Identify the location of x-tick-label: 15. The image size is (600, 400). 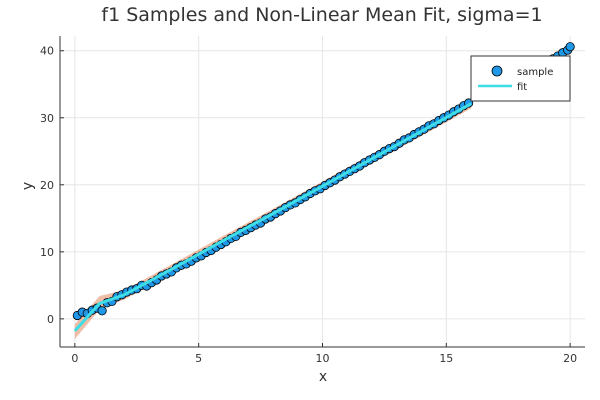
(446, 358).